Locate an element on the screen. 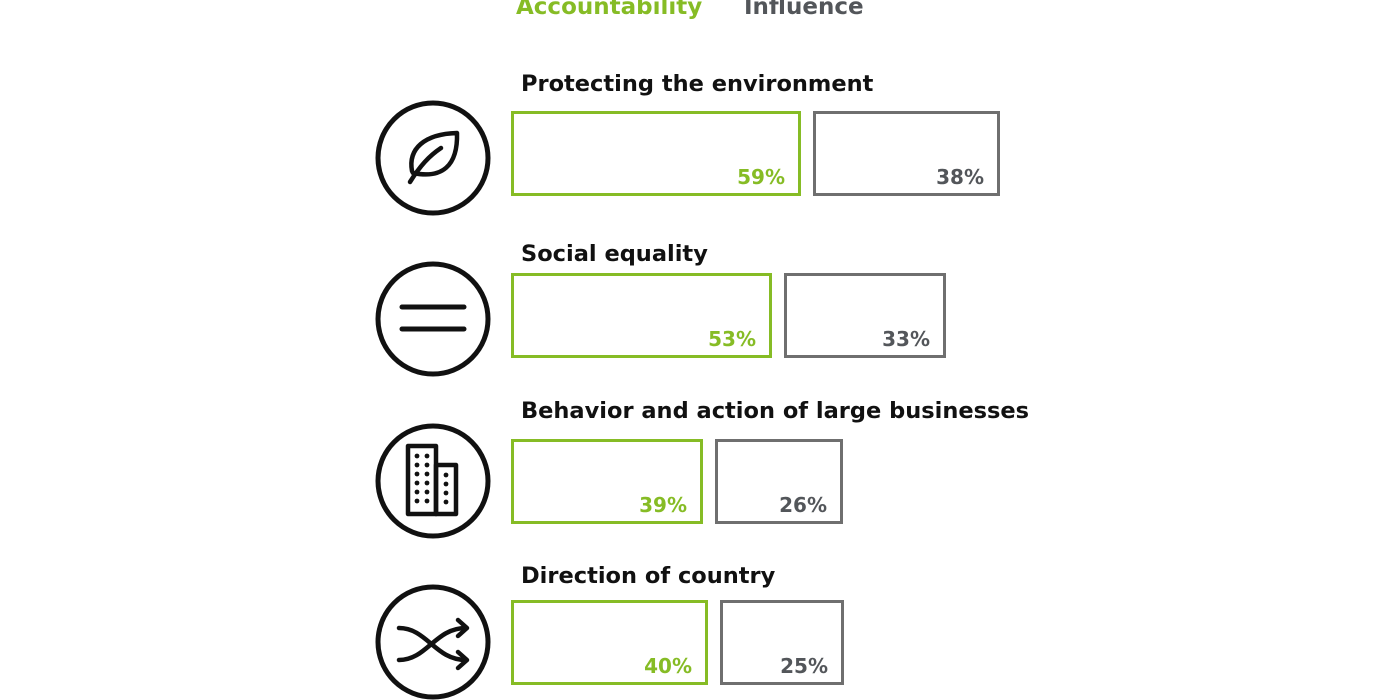  bar-value-label: 33% is located at coordinates (906, 339).